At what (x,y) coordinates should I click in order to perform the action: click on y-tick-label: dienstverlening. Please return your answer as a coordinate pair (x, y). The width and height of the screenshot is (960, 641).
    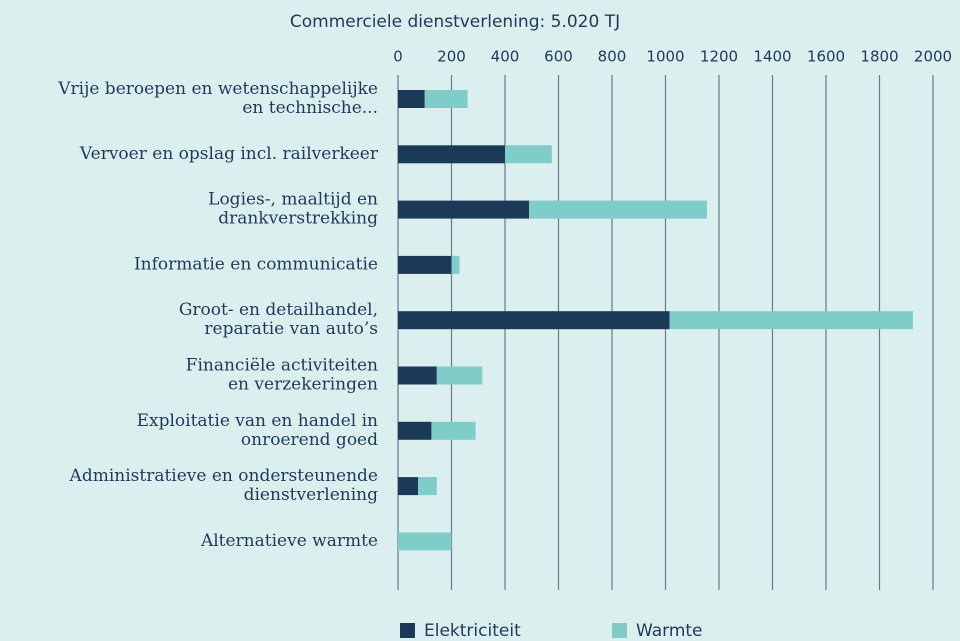
    Looking at the image, I should click on (311, 495).